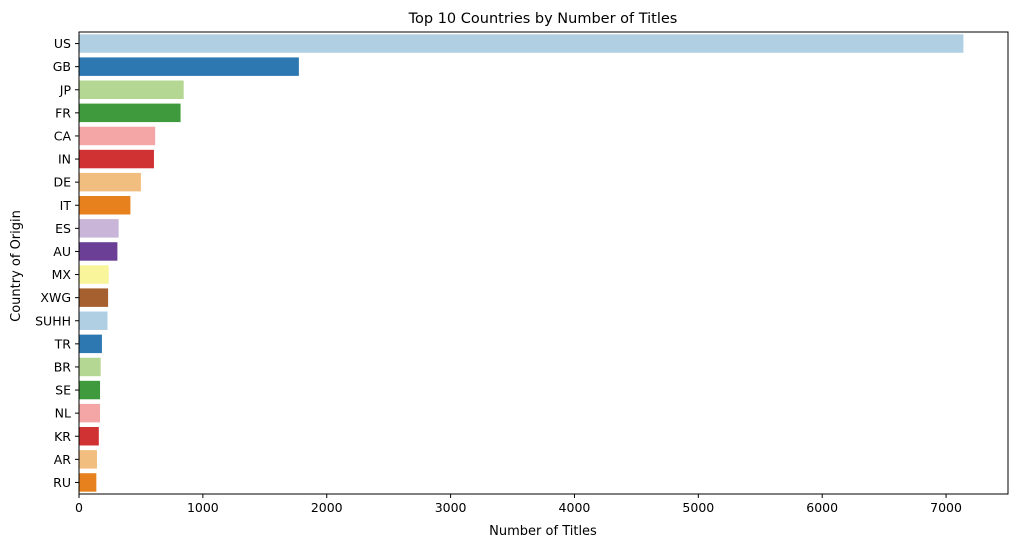  Describe the element at coordinates (94, 274) in the screenshot. I see `bar-mx` at that location.